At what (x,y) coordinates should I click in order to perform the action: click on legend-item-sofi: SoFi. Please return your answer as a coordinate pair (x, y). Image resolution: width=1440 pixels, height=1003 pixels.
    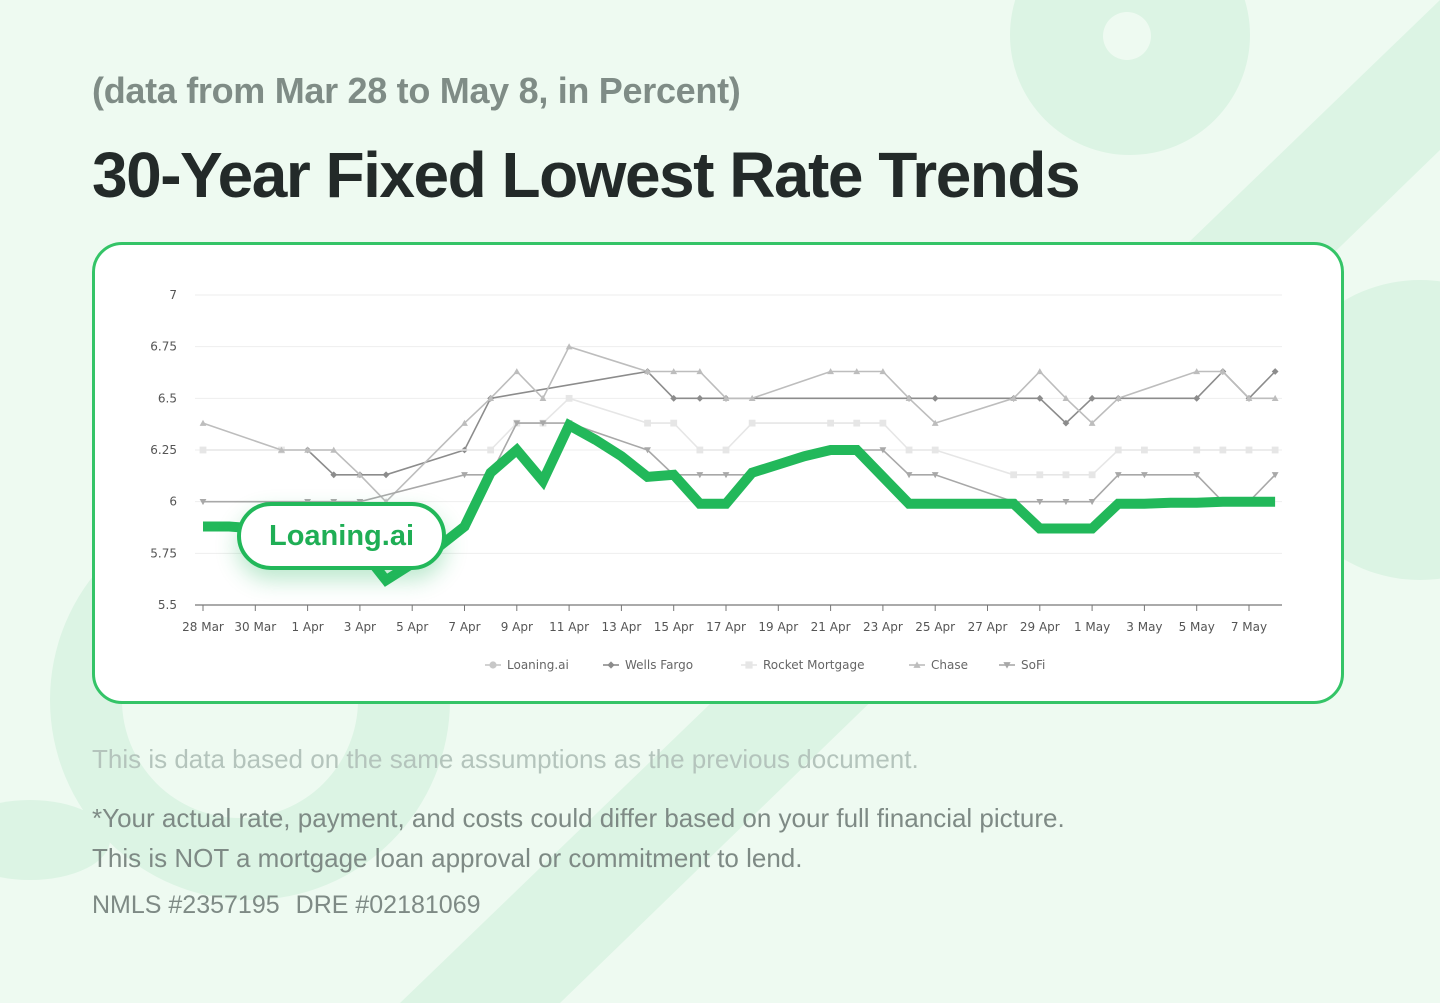
    Looking at the image, I should click on (1022, 665).